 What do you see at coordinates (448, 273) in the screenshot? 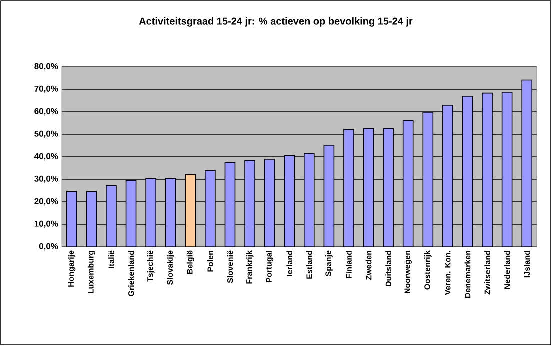
I see `x-tick-label: Veren. Kon.` at bounding box center [448, 273].